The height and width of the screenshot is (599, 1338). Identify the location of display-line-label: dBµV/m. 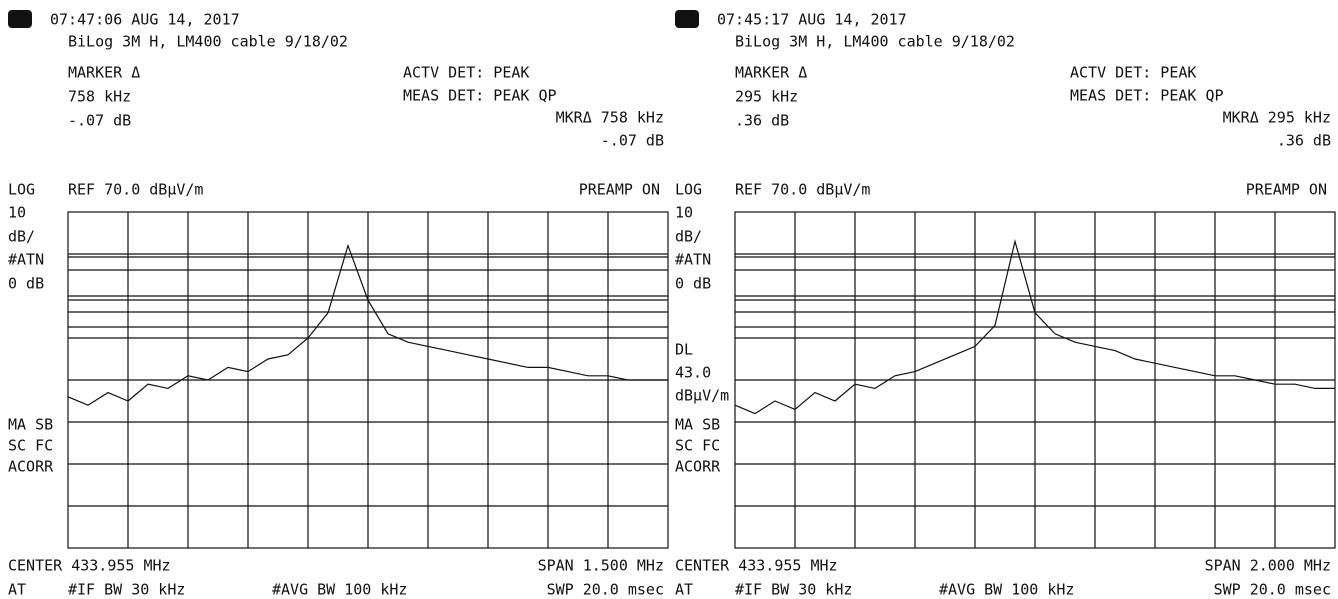
(702, 396).